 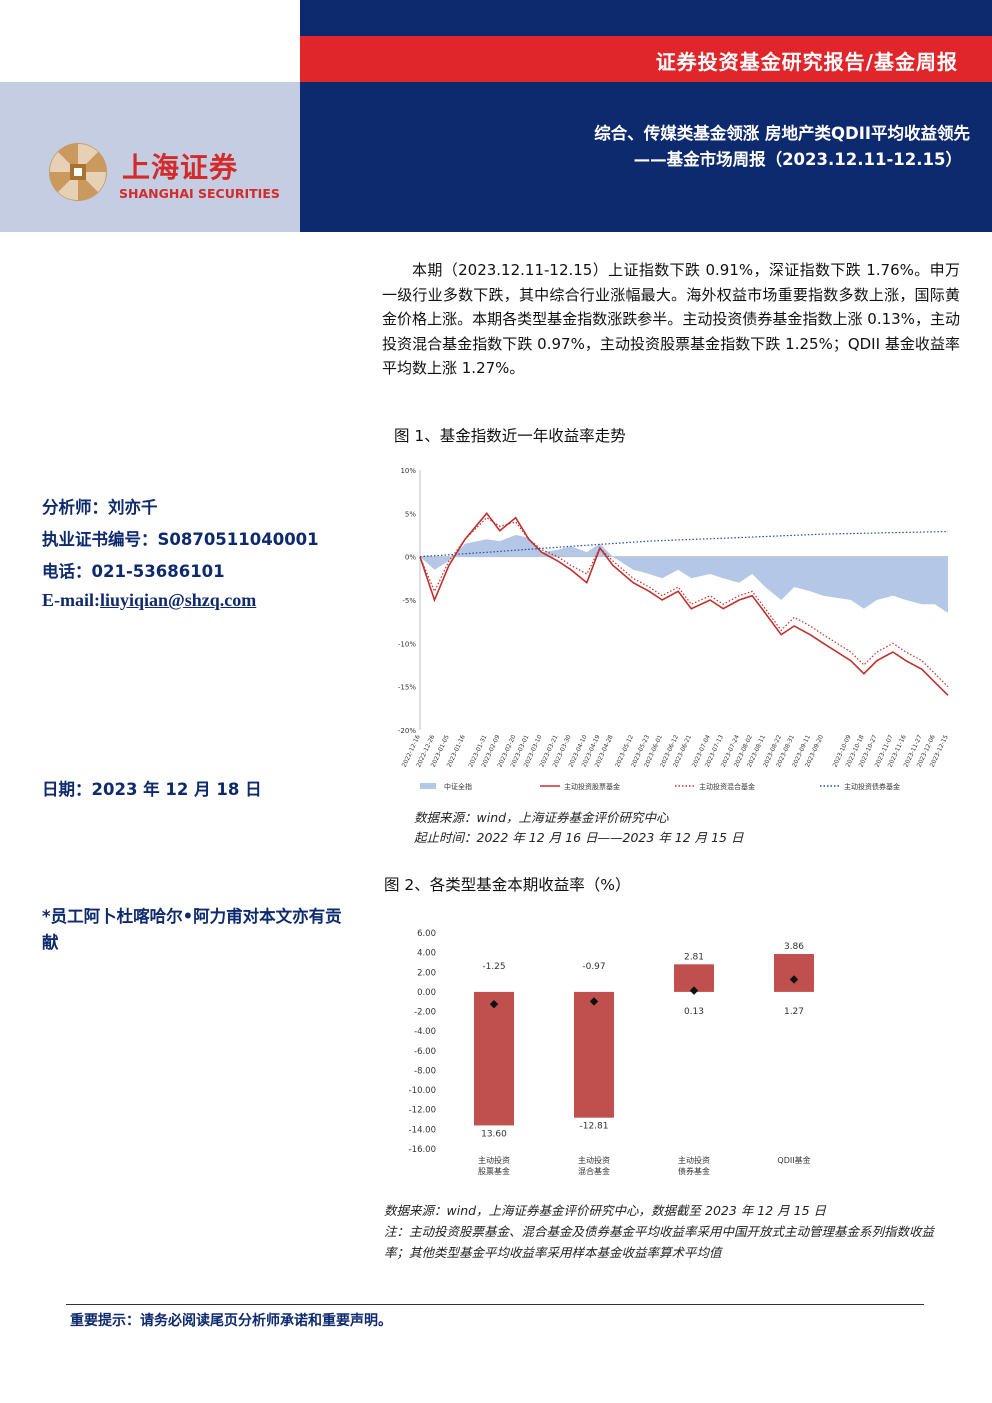 What do you see at coordinates (192, 929) in the screenshot?
I see `contributor-note: *员工阿卜杜喀哈尔•阿力甫对本文亦有贡献` at bounding box center [192, 929].